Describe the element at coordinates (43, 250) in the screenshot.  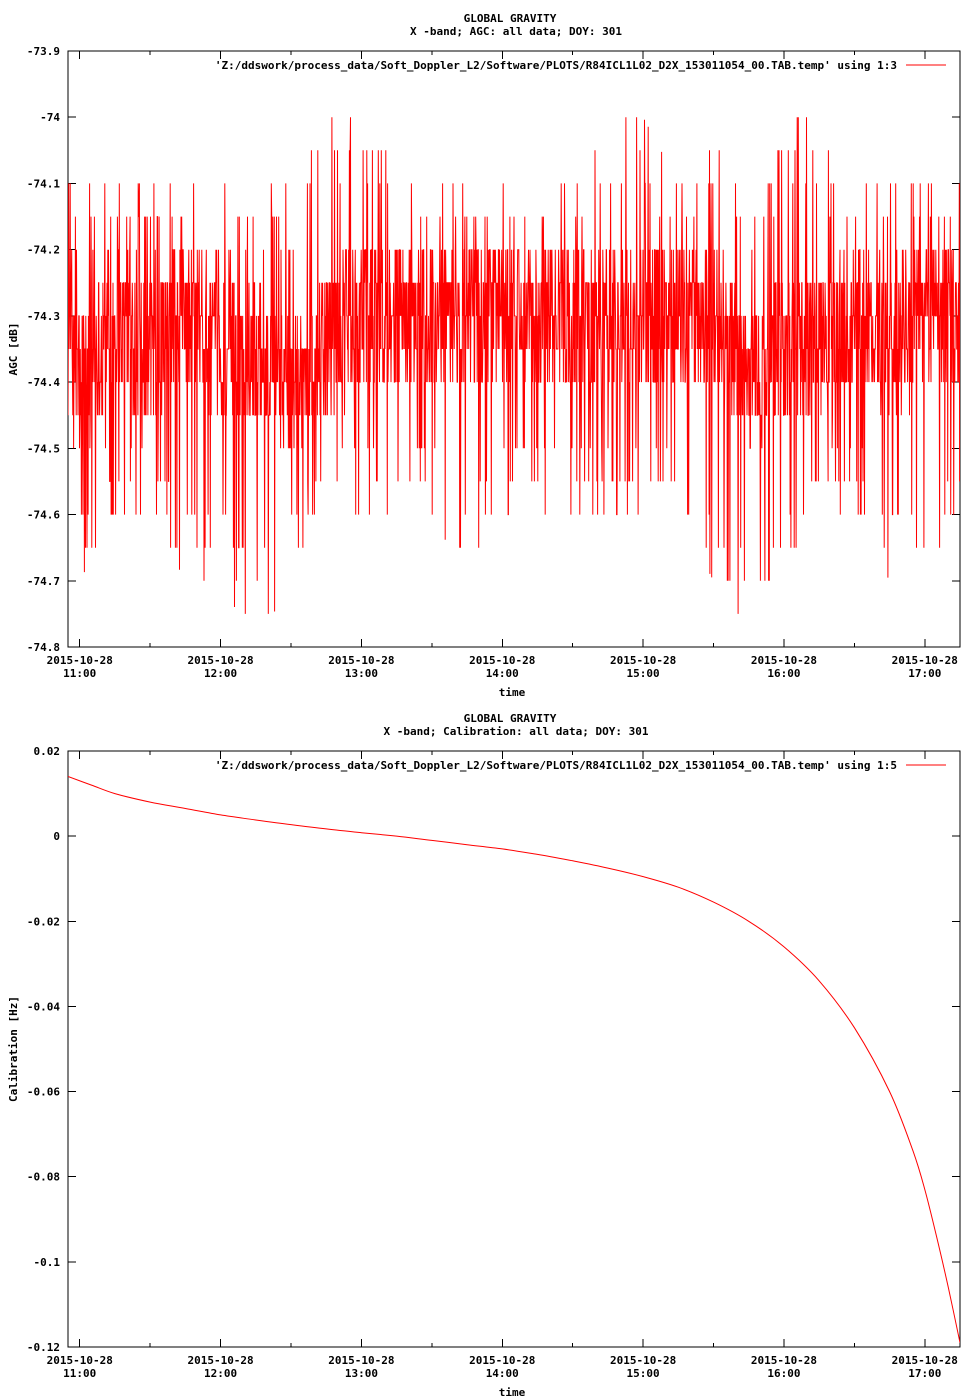
I see `y-tick-label: -74.2` at that location.